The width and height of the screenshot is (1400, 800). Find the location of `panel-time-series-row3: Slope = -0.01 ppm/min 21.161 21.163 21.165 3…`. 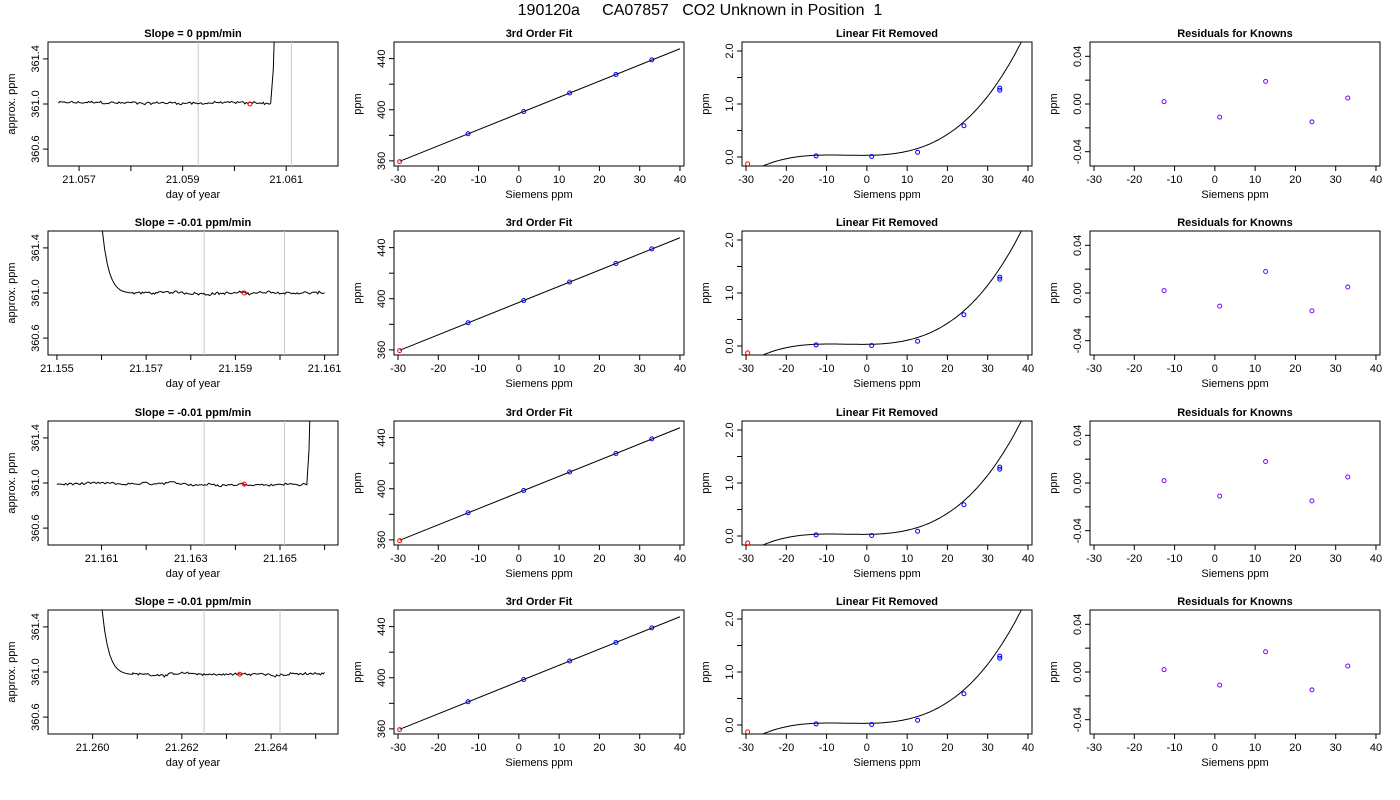

panel-time-series-row3: Slope = -0.01 ppm/min 21.161 21.163 21.165 3… is located at coordinates (172, 493).